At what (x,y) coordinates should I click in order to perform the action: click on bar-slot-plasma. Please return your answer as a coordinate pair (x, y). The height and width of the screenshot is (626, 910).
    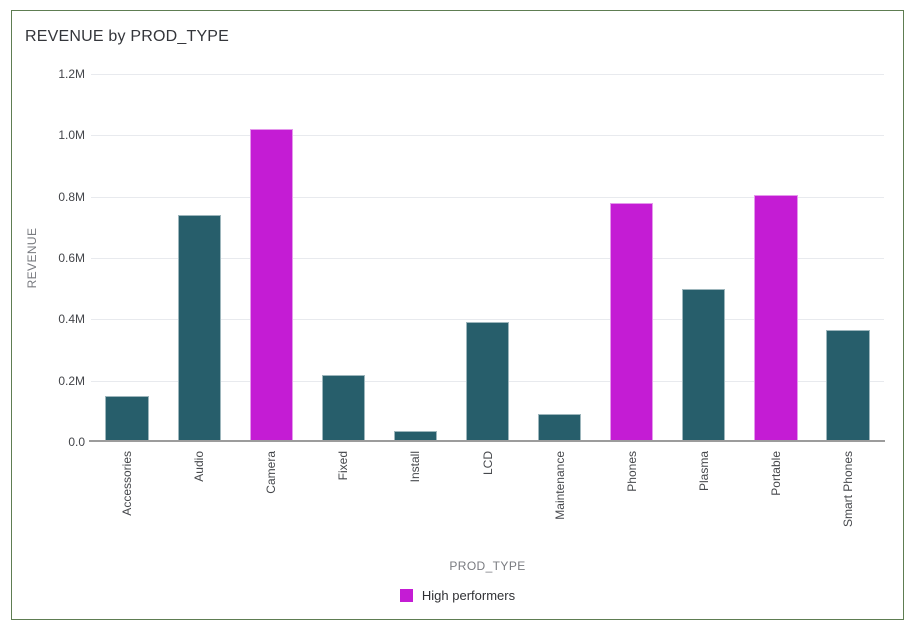
    Looking at the image, I should click on (704, 258).